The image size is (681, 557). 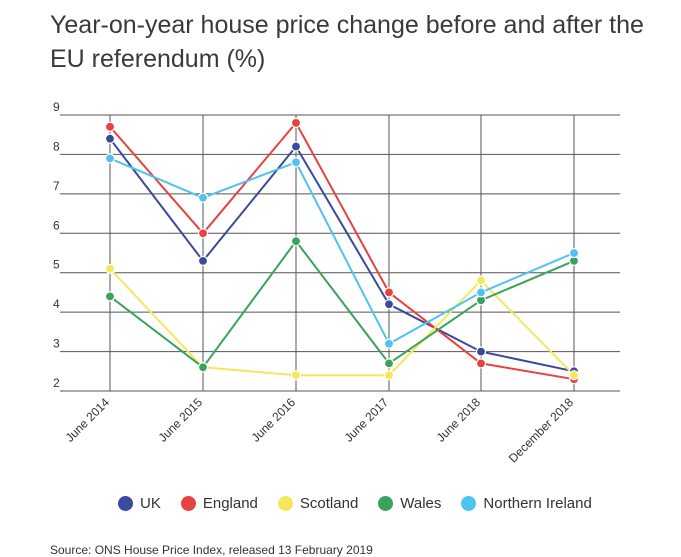 What do you see at coordinates (56, 107) in the screenshot?
I see `y-tick-label: 9` at bounding box center [56, 107].